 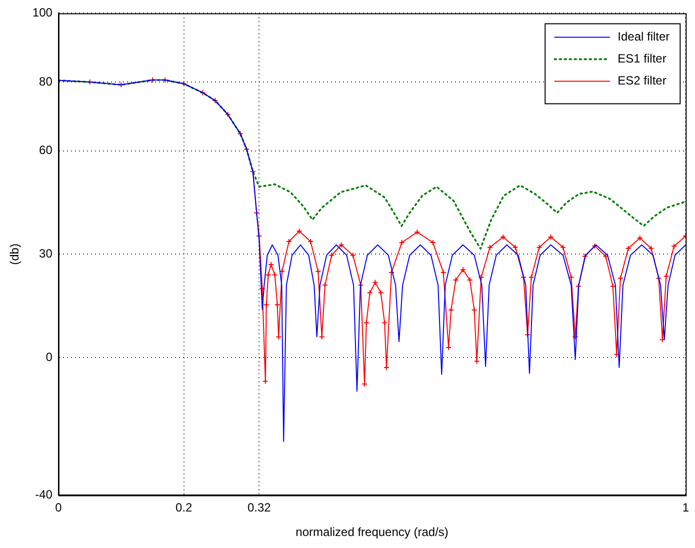 I want to click on x-tick-label: 0.32, so click(x=259, y=507).